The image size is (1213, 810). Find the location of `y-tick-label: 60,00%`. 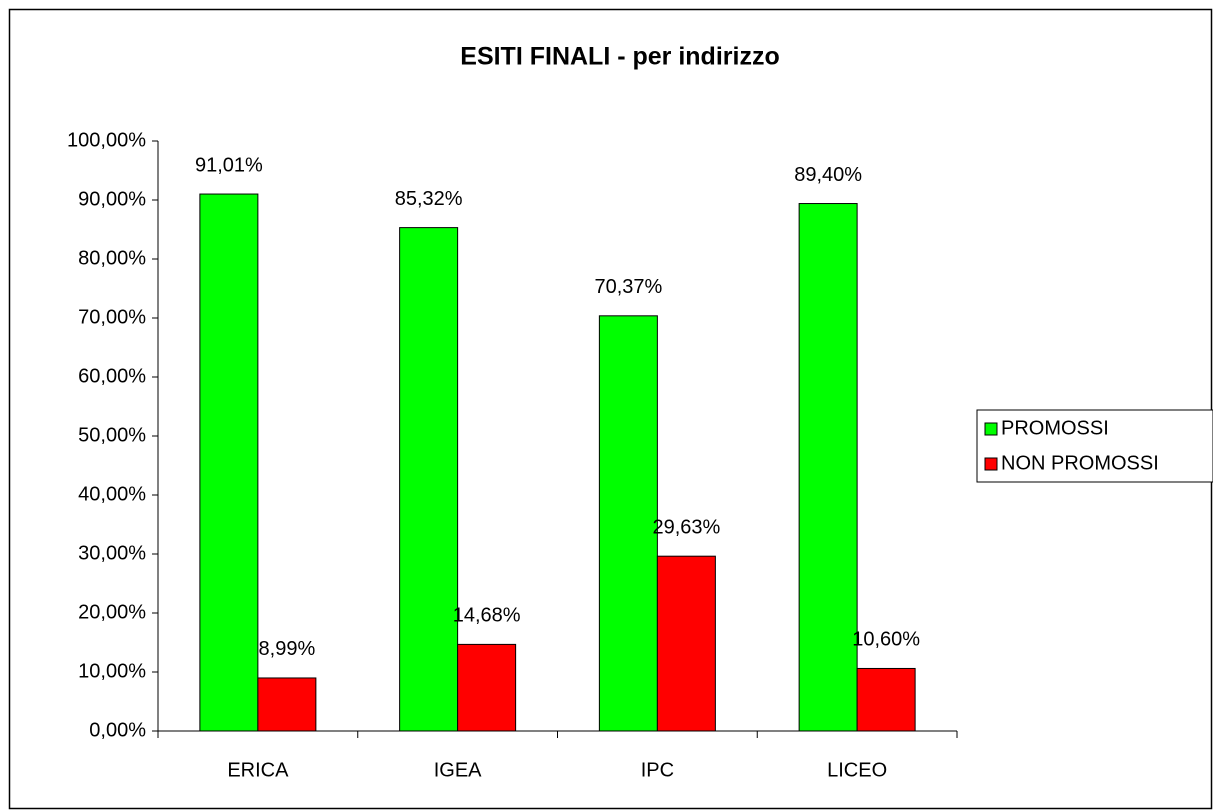

y-tick-label: 60,00% is located at coordinates (112, 376).